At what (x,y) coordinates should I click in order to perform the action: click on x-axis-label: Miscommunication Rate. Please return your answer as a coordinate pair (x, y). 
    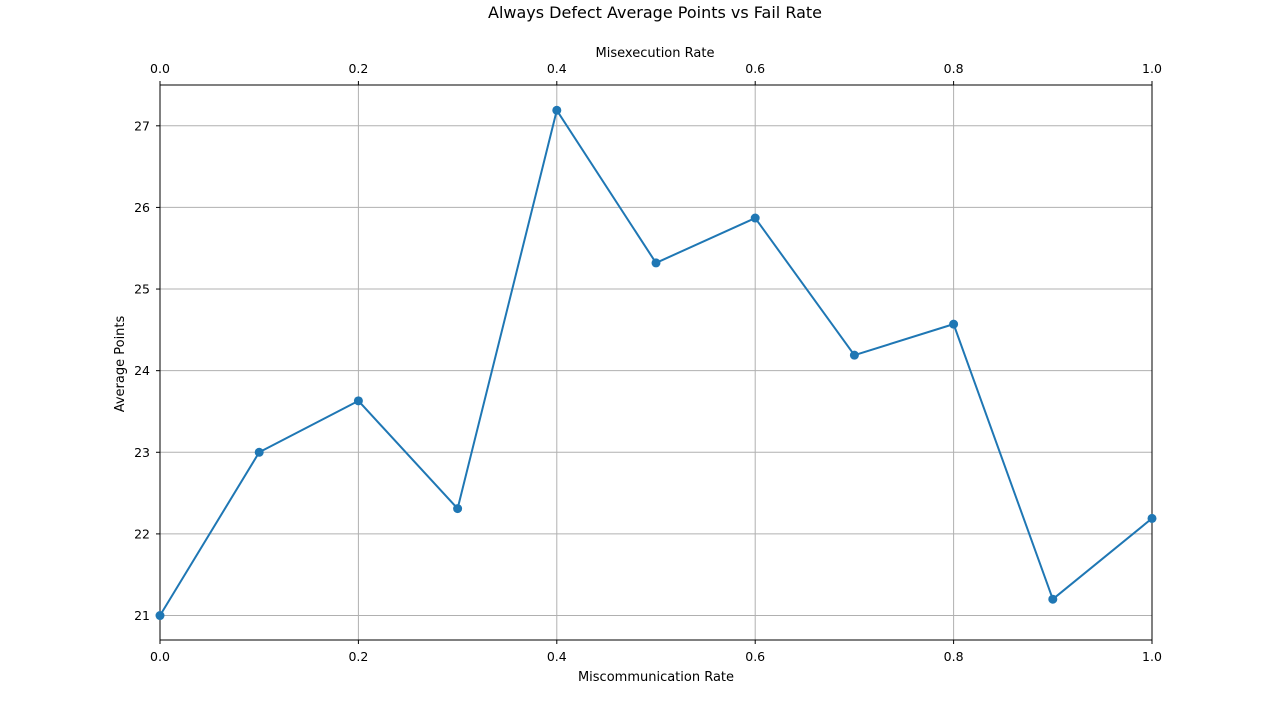
    Looking at the image, I should click on (656, 677).